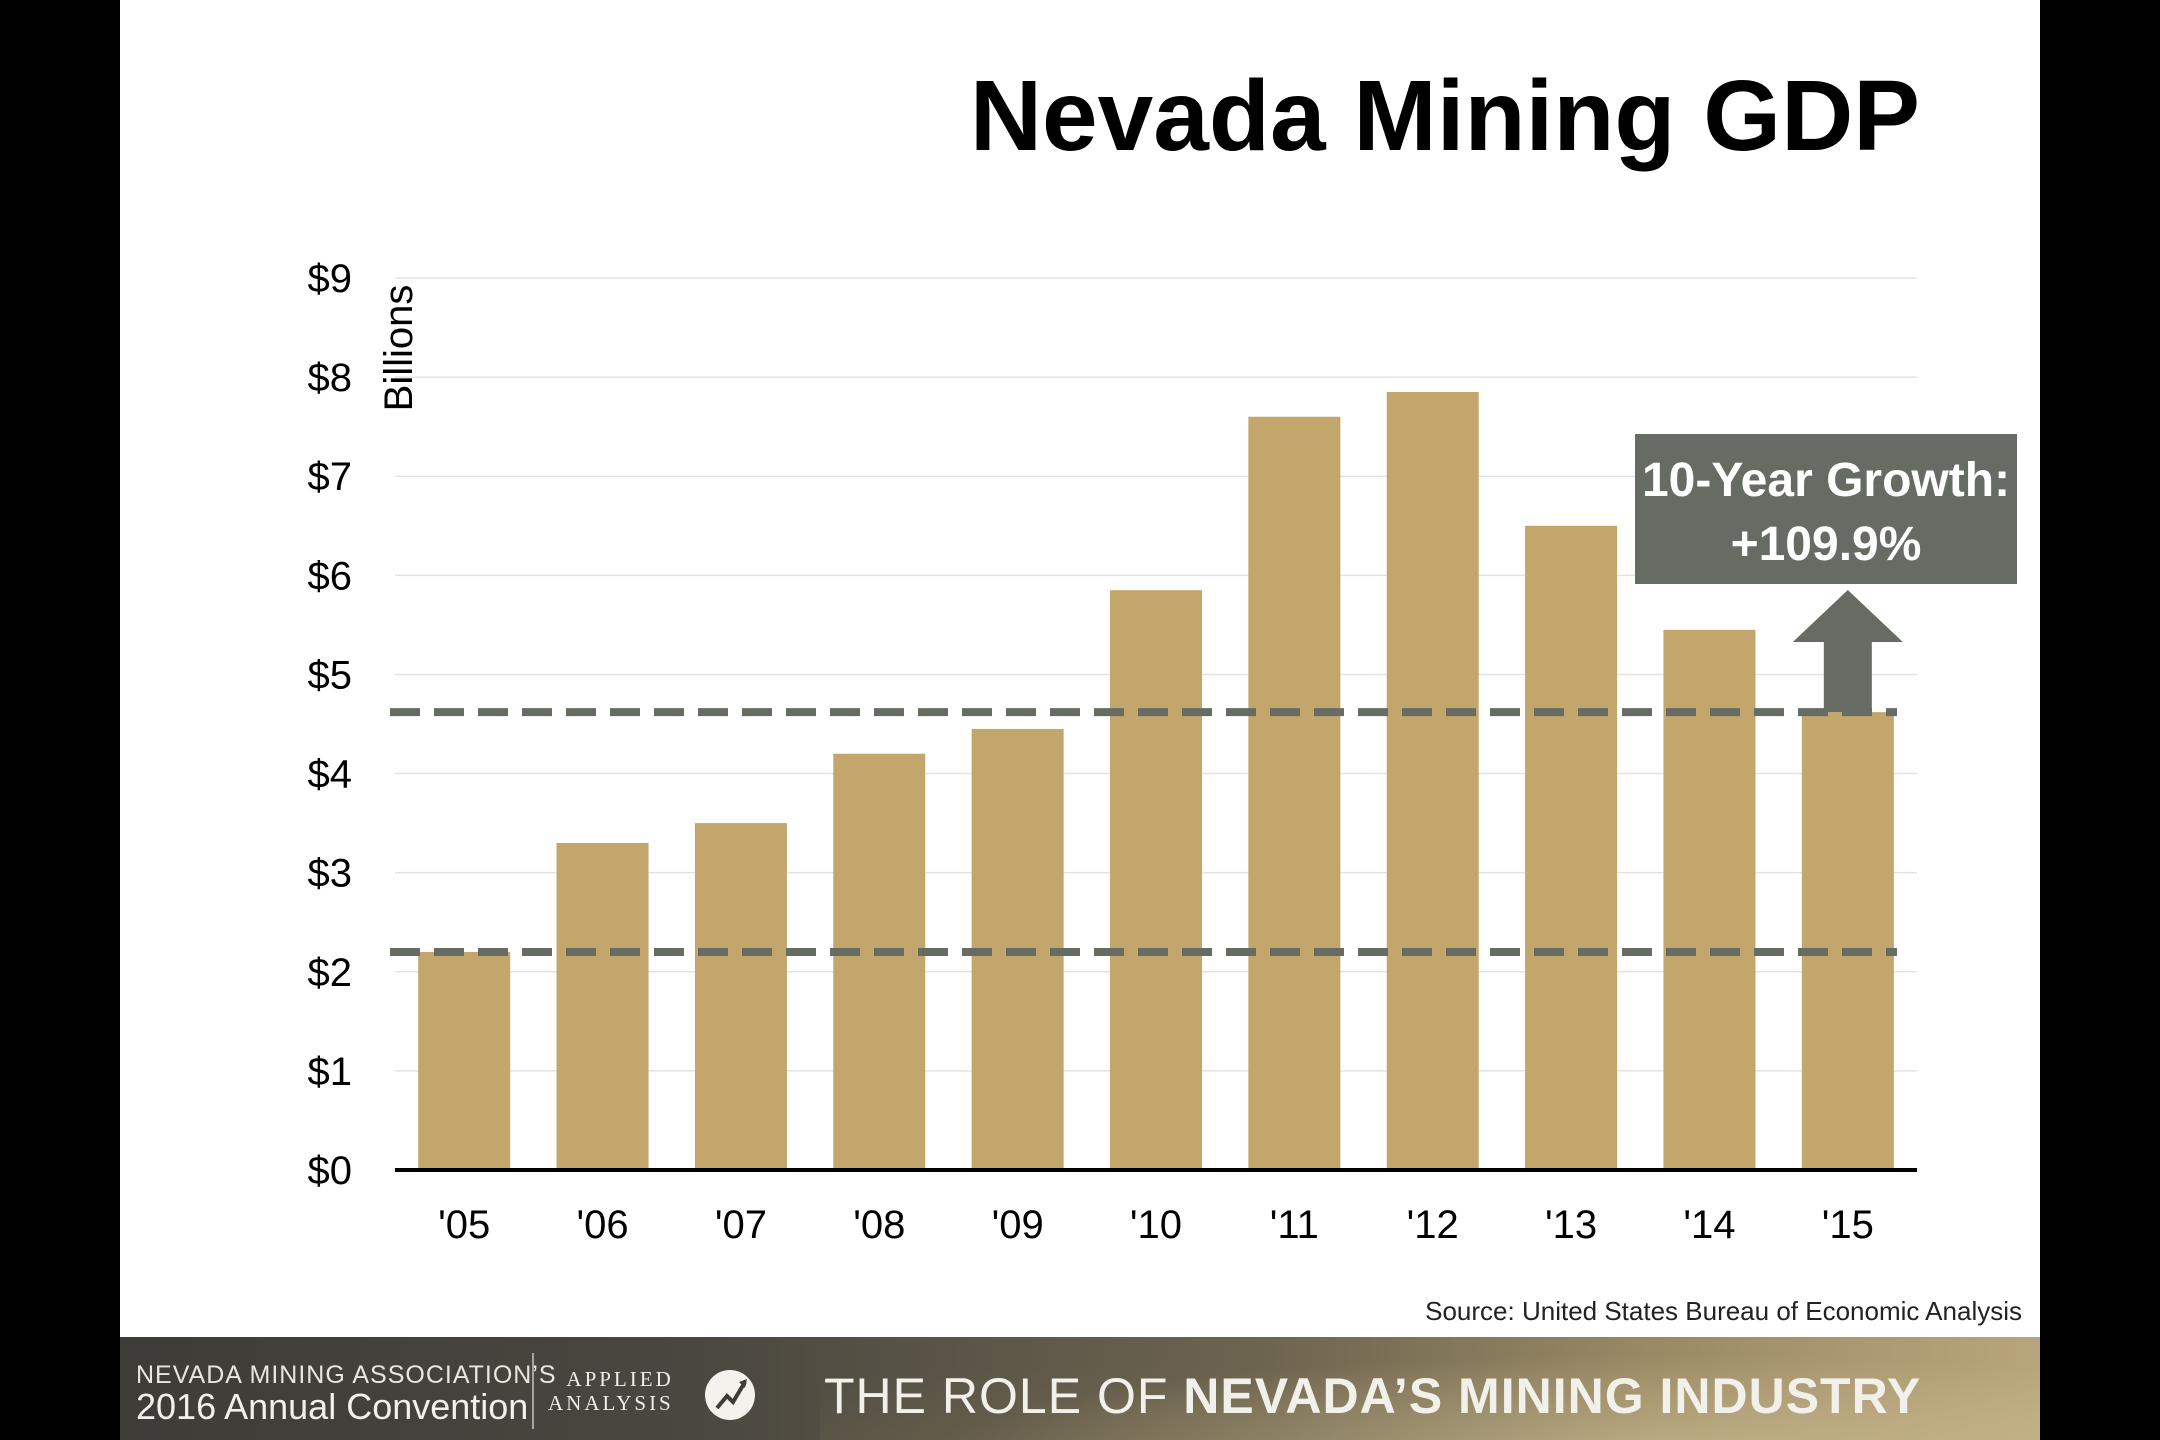 This screenshot has width=2160, height=1440. Describe the element at coordinates (1018, 1225) in the screenshot. I see `x-tick-label: '09` at that location.